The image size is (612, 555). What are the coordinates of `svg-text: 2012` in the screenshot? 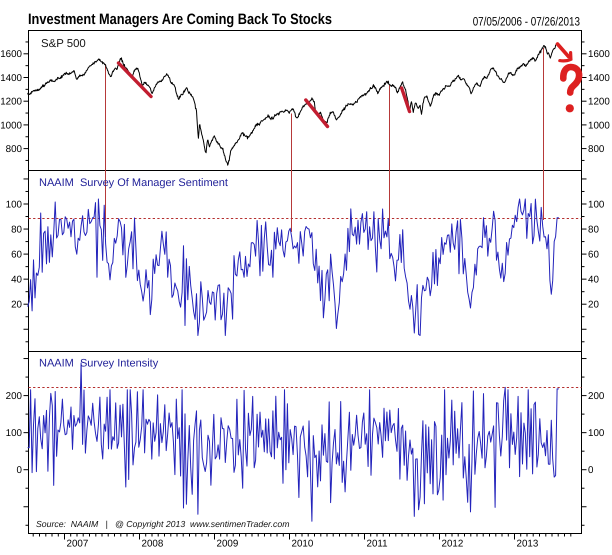 It's located at (453, 544).